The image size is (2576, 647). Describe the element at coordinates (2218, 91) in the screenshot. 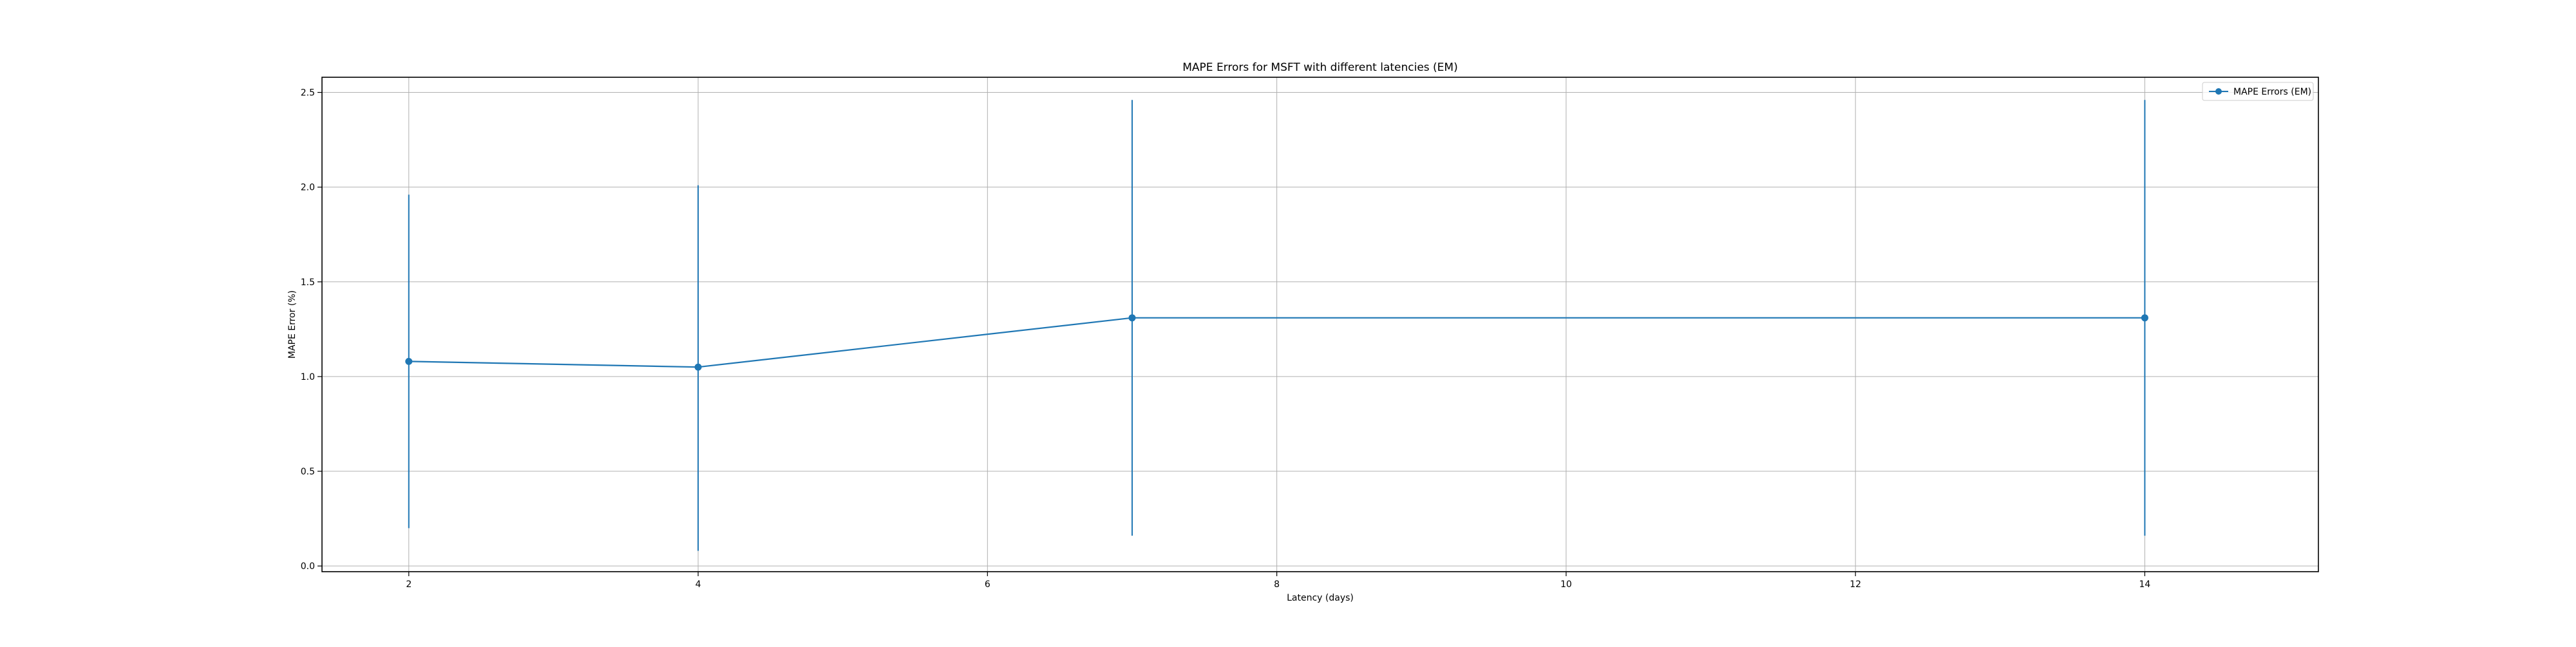

I see `legend-marker-swatch` at that location.